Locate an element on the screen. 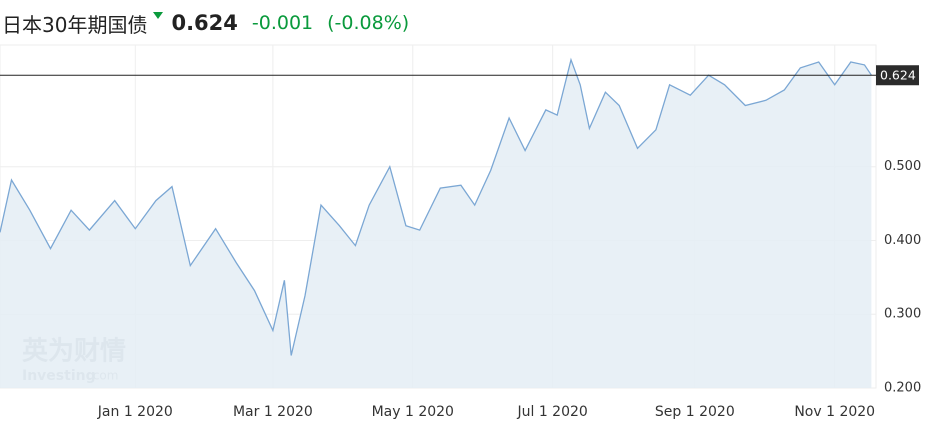  x-tick-label: Jul 1 2020 is located at coordinates (551, 412).